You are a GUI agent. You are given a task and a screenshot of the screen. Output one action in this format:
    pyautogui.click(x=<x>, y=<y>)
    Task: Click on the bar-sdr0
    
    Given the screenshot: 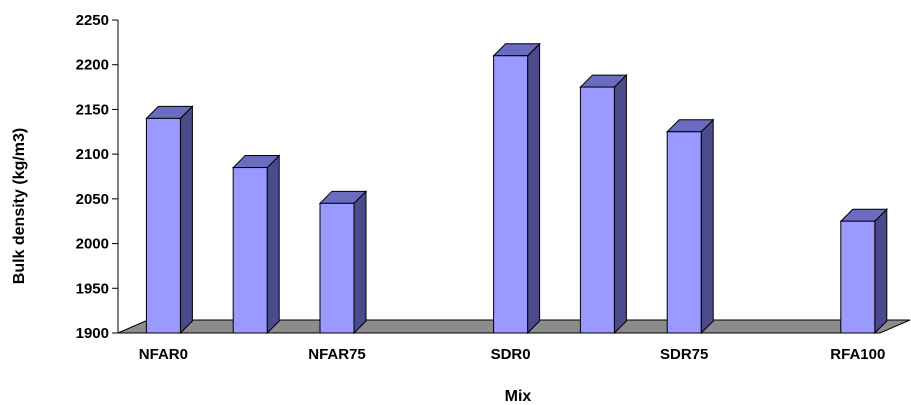 What is the action you would take?
    pyautogui.click(x=516, y=188)
    